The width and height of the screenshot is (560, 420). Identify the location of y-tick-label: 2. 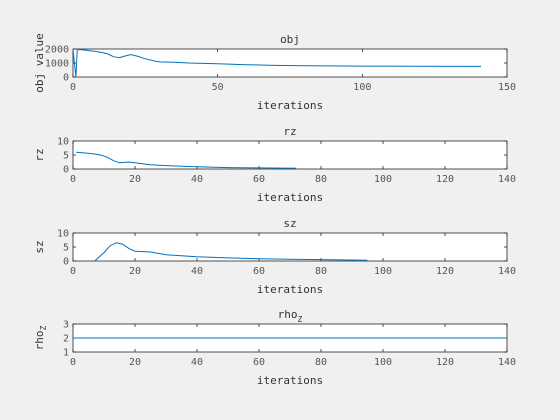
(66, 339).